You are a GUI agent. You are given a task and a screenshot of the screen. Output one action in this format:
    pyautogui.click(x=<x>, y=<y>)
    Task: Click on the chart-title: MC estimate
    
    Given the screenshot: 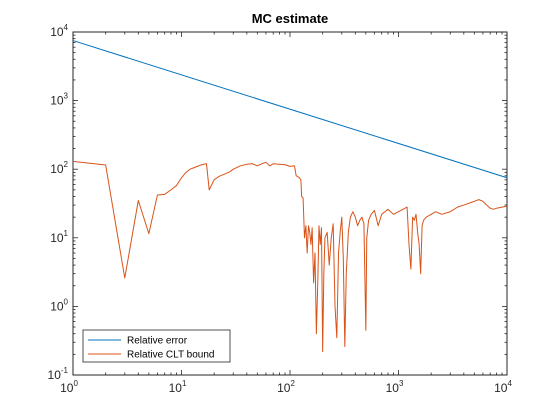 What is the action you would take?
    pyautogui.click(x=290, y=18)
    